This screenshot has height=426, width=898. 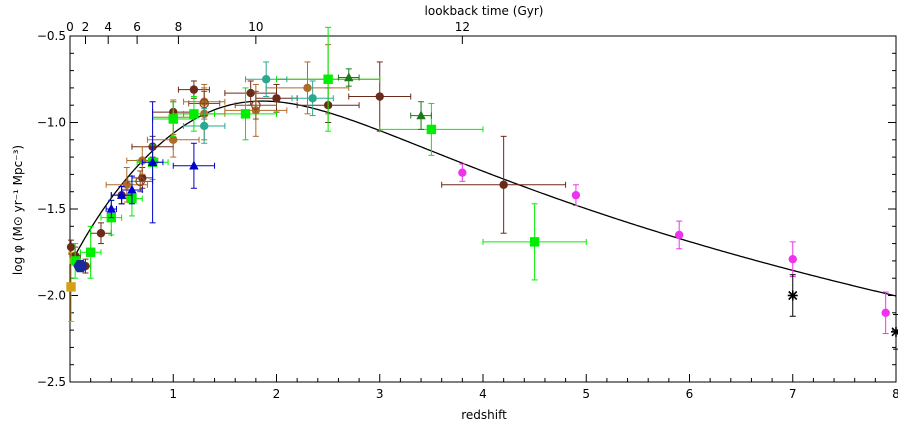 What do you see at coordinates (86, 27) in the screenshot?
I see `top-tick-label: 2` at bounding box center [86, 27].